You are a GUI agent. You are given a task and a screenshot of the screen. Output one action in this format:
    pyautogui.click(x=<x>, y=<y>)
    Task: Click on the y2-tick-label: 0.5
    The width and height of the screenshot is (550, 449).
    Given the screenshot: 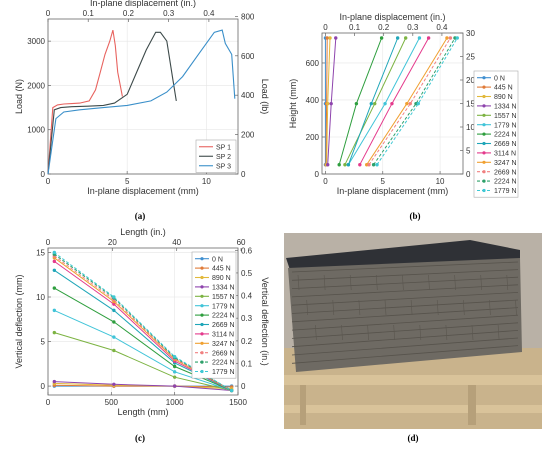 What is the action you would take?
    pyautogui.click(x=247, y=273)
    